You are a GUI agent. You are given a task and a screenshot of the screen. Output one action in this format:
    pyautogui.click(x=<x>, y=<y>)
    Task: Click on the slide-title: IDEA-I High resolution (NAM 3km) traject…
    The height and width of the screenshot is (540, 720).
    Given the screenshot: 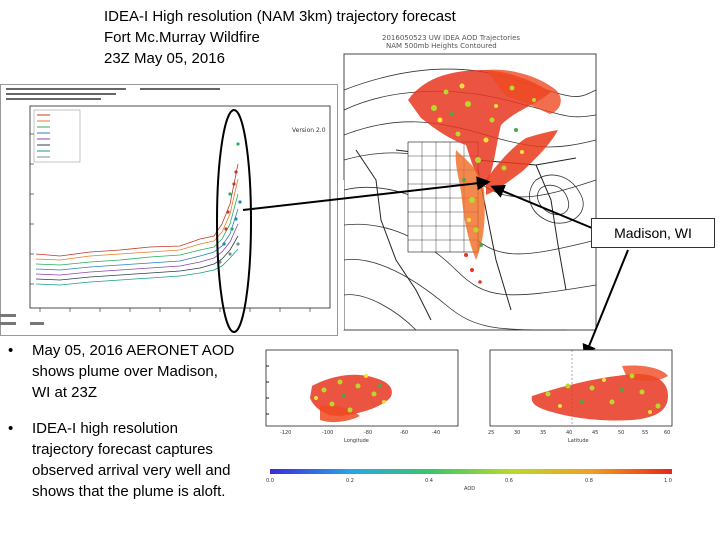 What is the action you would take?
    pyautogui.click(x=280, y=37)
    